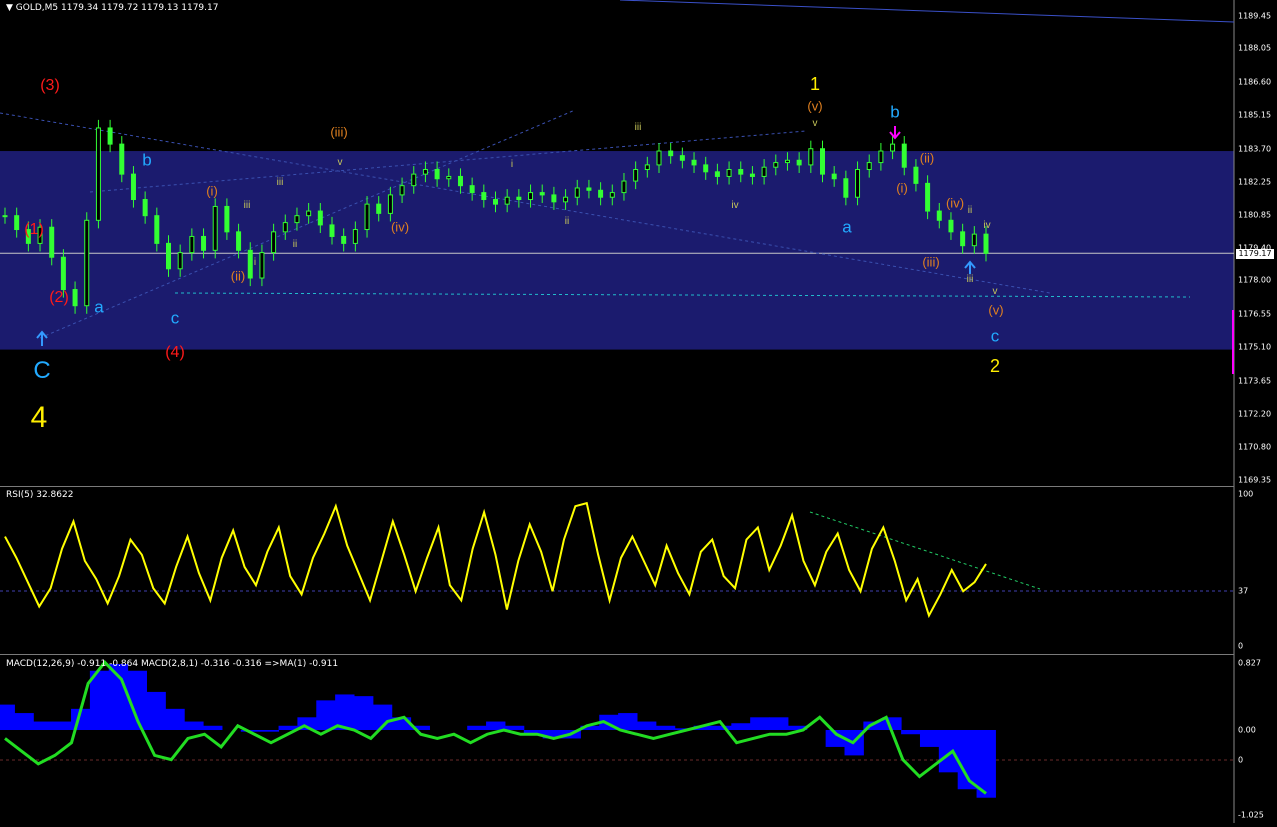 The height and width of the screenshot is (827, 1277). Describe the element at coordinates (955, 203) in the screenshot. I see `wave-label: (iv)` at that location.